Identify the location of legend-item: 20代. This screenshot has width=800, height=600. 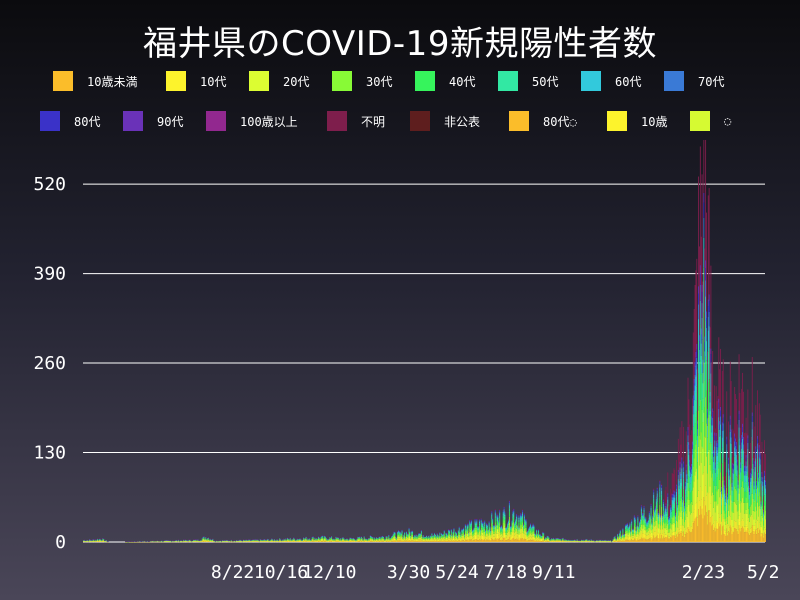
(279, 81).